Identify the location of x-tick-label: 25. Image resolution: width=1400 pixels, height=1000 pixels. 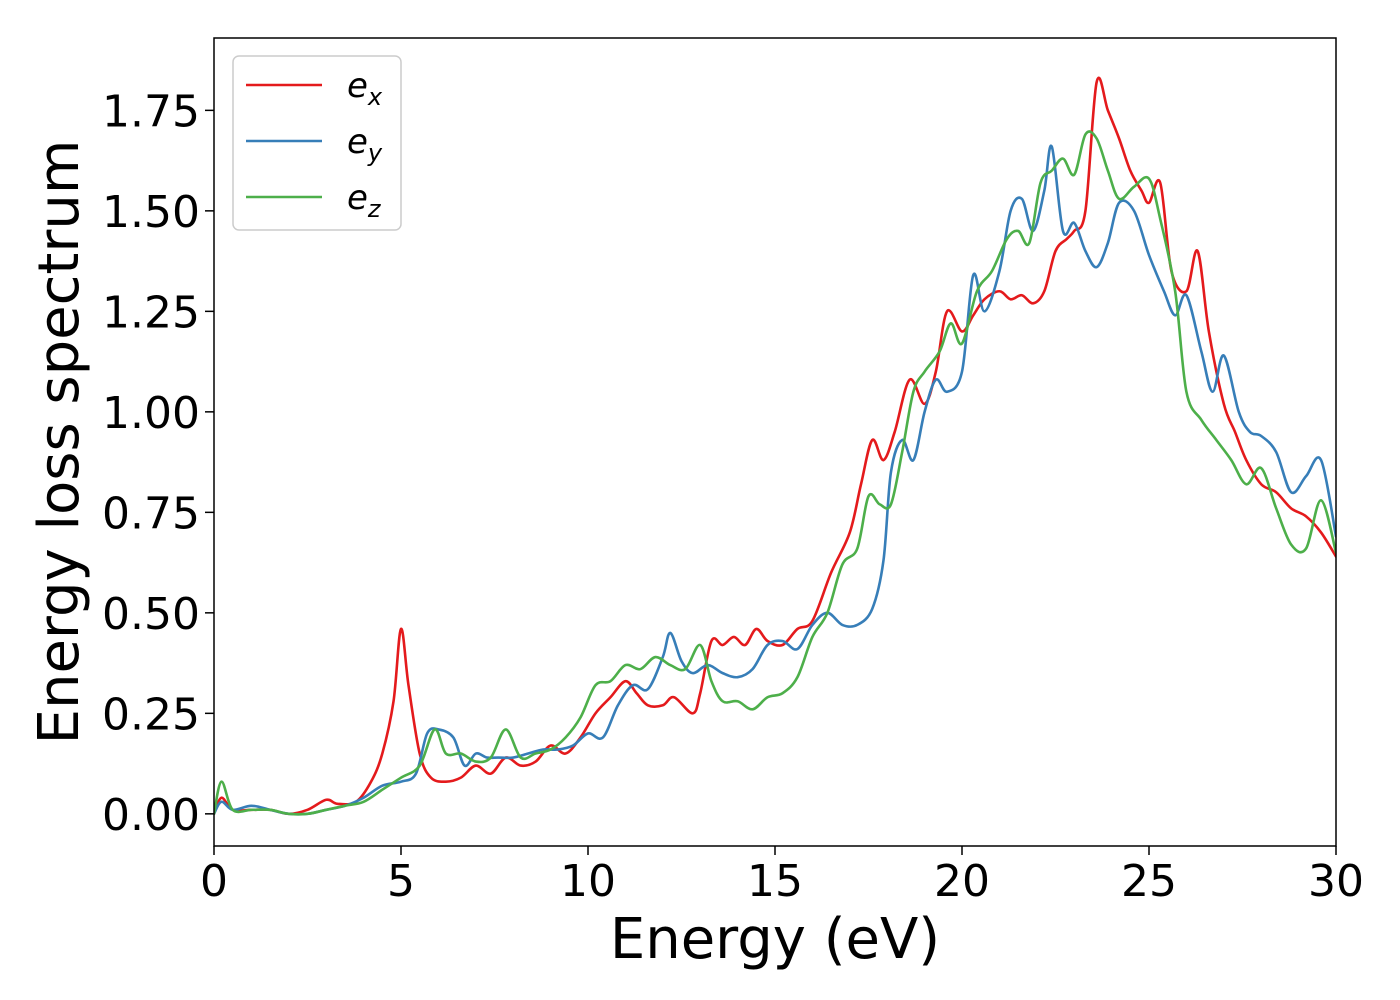
(1149, 881).